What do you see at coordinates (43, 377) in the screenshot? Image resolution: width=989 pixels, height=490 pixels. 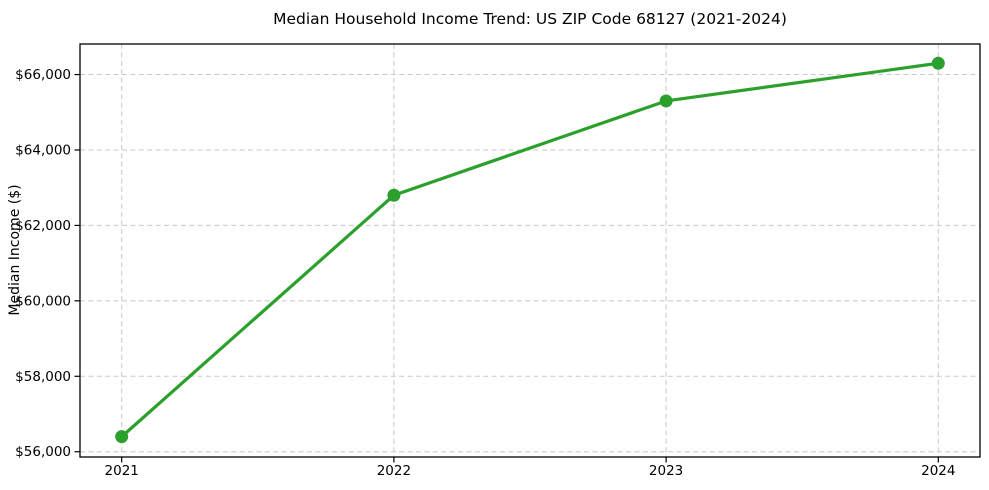 I see `y-tick-label: $58,000` at bounding box center [43, 377].